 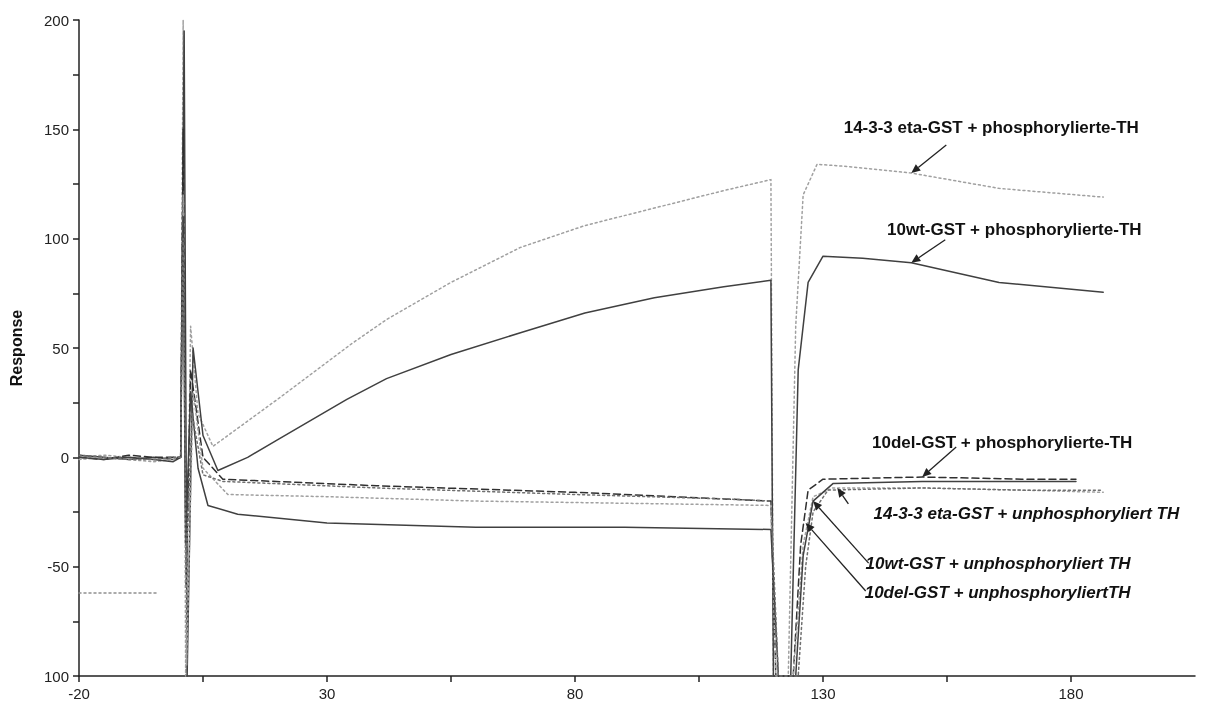 What do you see at coordinates (991, 127) in the screenshot?
I see `annotation: 14-3-3 eta-GST + phosphorylierte-TH` at bounding box center [991, 127].